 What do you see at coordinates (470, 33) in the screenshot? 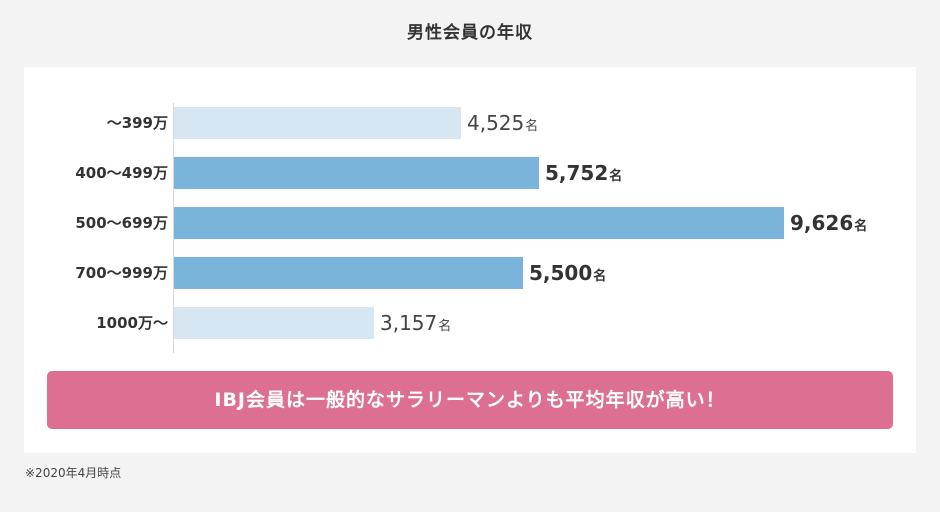
I see `chart-title: 男性会員の年収` at bounding box center [470, 33].